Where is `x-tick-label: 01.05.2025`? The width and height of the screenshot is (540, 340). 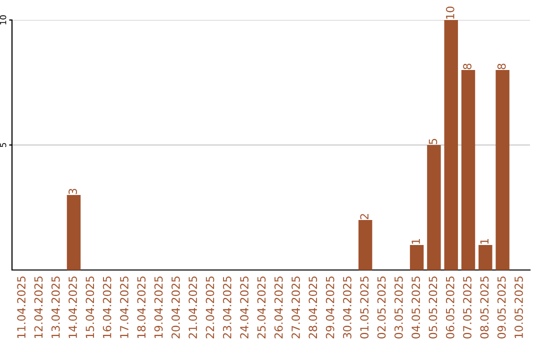
x-tick-label: 01.05.2025 is located at coordinates (364, 307).